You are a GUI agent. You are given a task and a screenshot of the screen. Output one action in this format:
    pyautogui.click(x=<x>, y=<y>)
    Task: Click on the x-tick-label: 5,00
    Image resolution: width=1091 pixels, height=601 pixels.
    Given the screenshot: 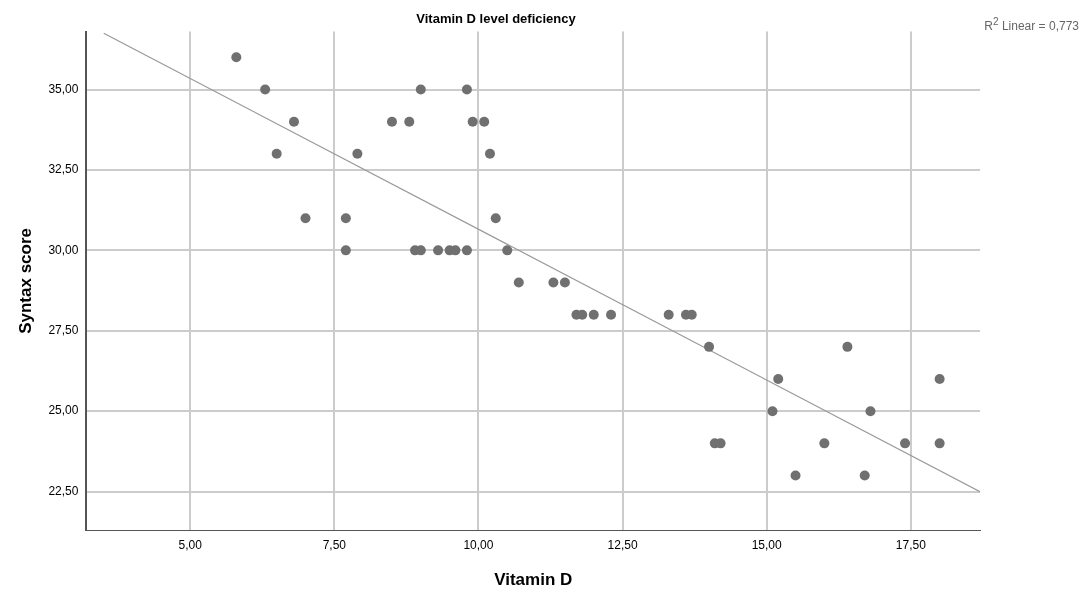 What is the action you would take?
    pyautogui.click(x=190, y=544)
    